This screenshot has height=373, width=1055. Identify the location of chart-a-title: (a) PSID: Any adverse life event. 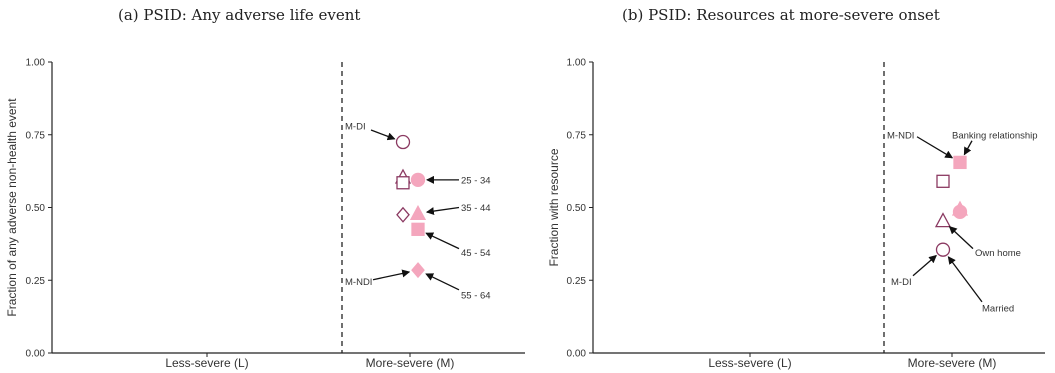
(239, 15).